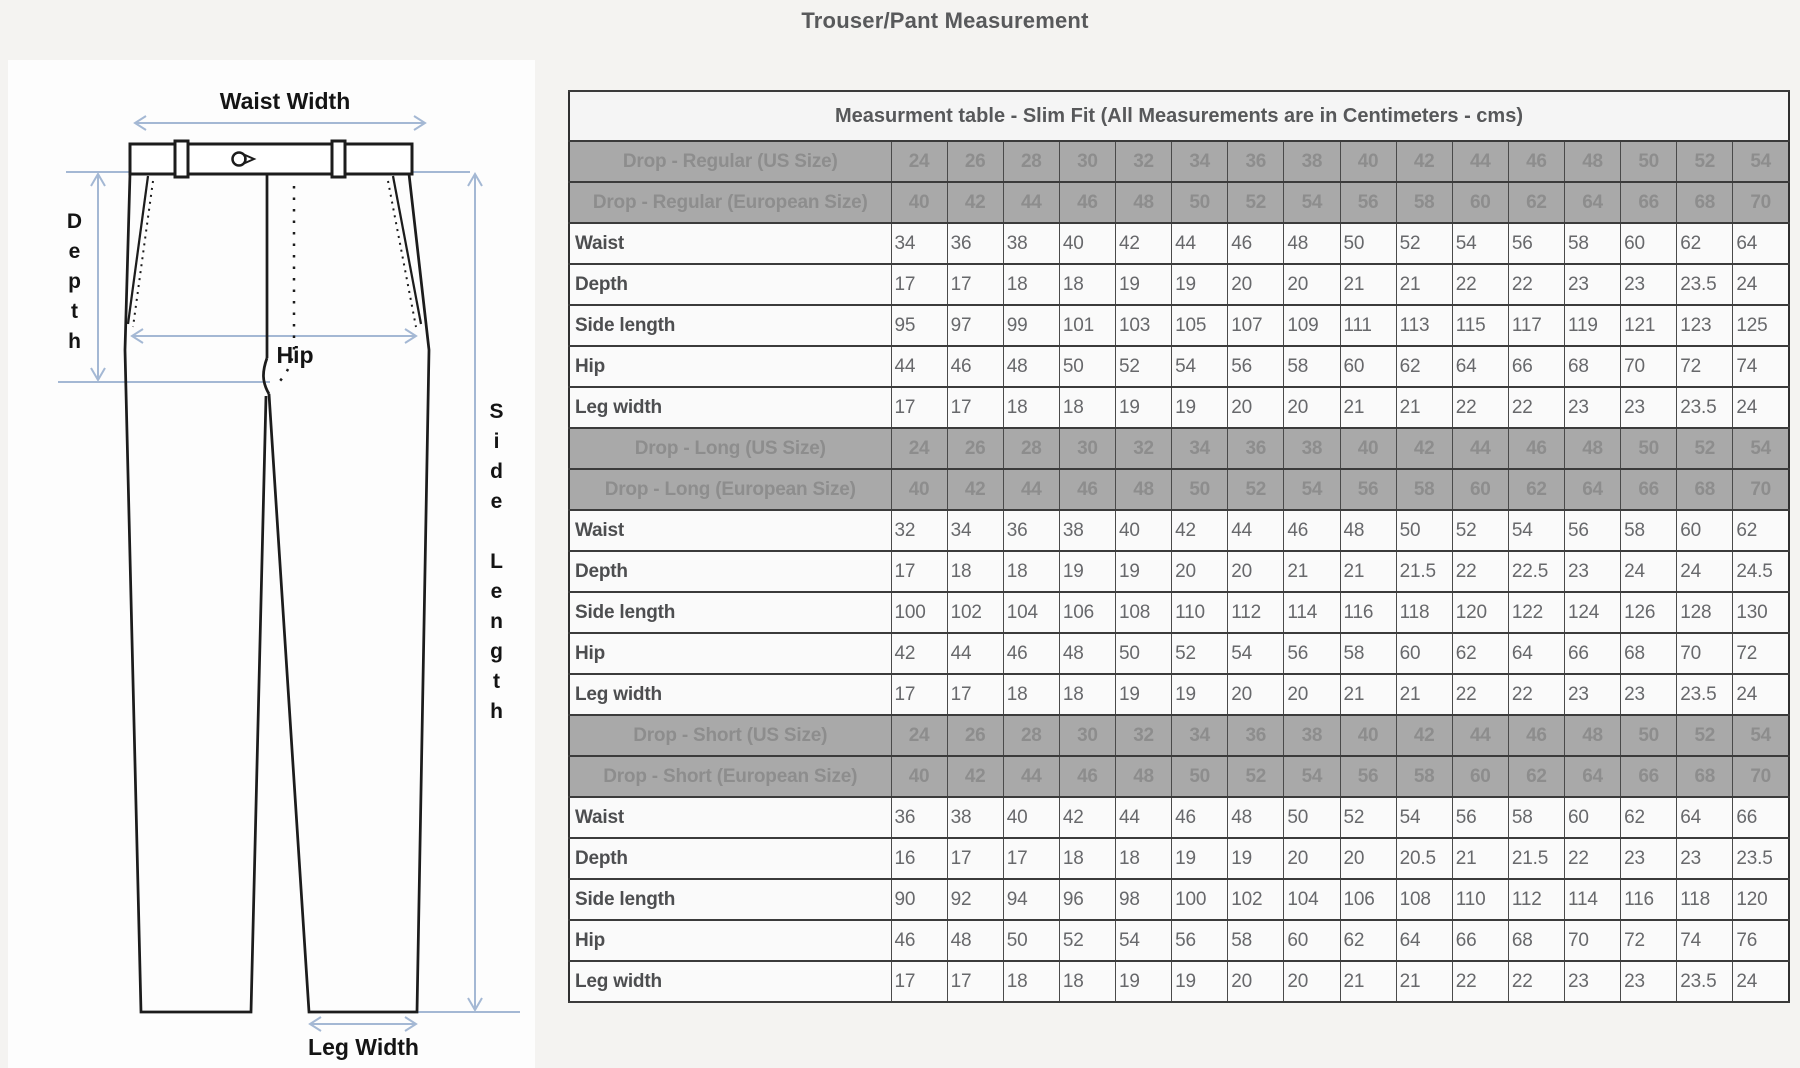  Describe the element at coordinates (1368, 653) in the screenshot. I see `measure-value: 58` at that location.